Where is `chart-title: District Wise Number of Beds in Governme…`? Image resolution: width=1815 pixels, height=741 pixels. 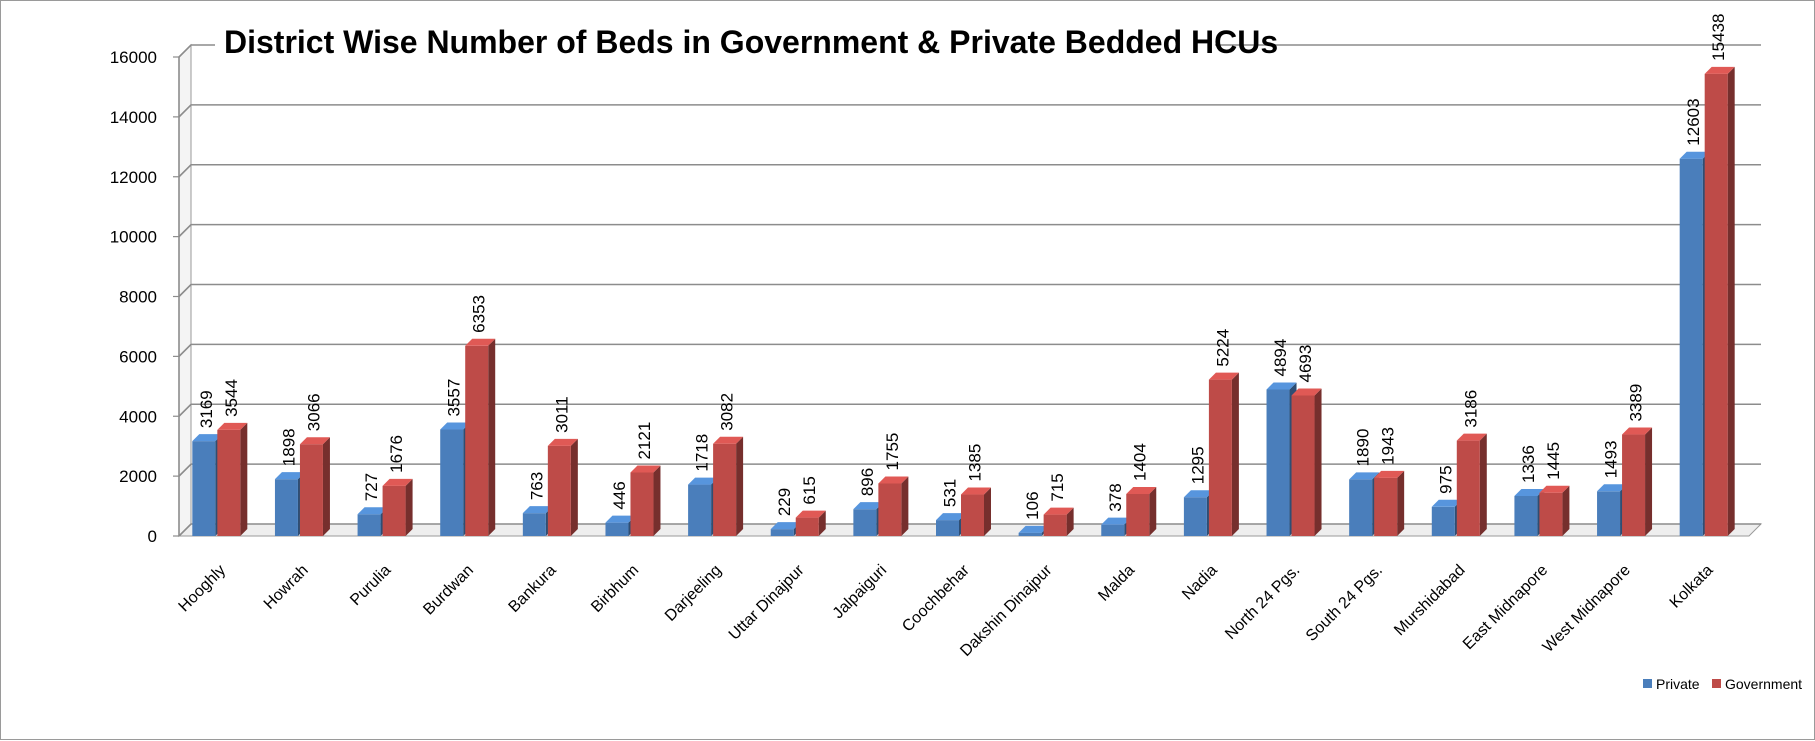 chart-title: District Wise Number of Beds in Governme… is located at coordinates (751, 42).